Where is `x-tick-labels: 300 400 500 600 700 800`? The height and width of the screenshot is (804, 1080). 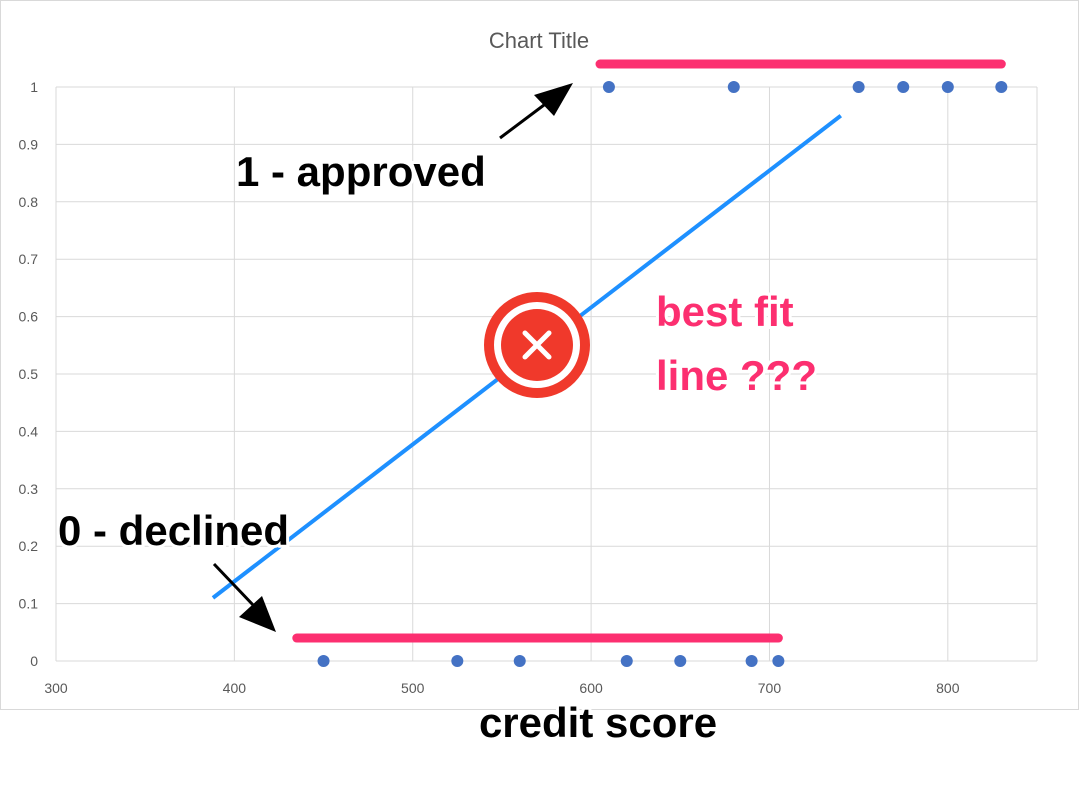 x-tick-labels: 300 400 500 600 700 800 is located at coordinates (501, 688).